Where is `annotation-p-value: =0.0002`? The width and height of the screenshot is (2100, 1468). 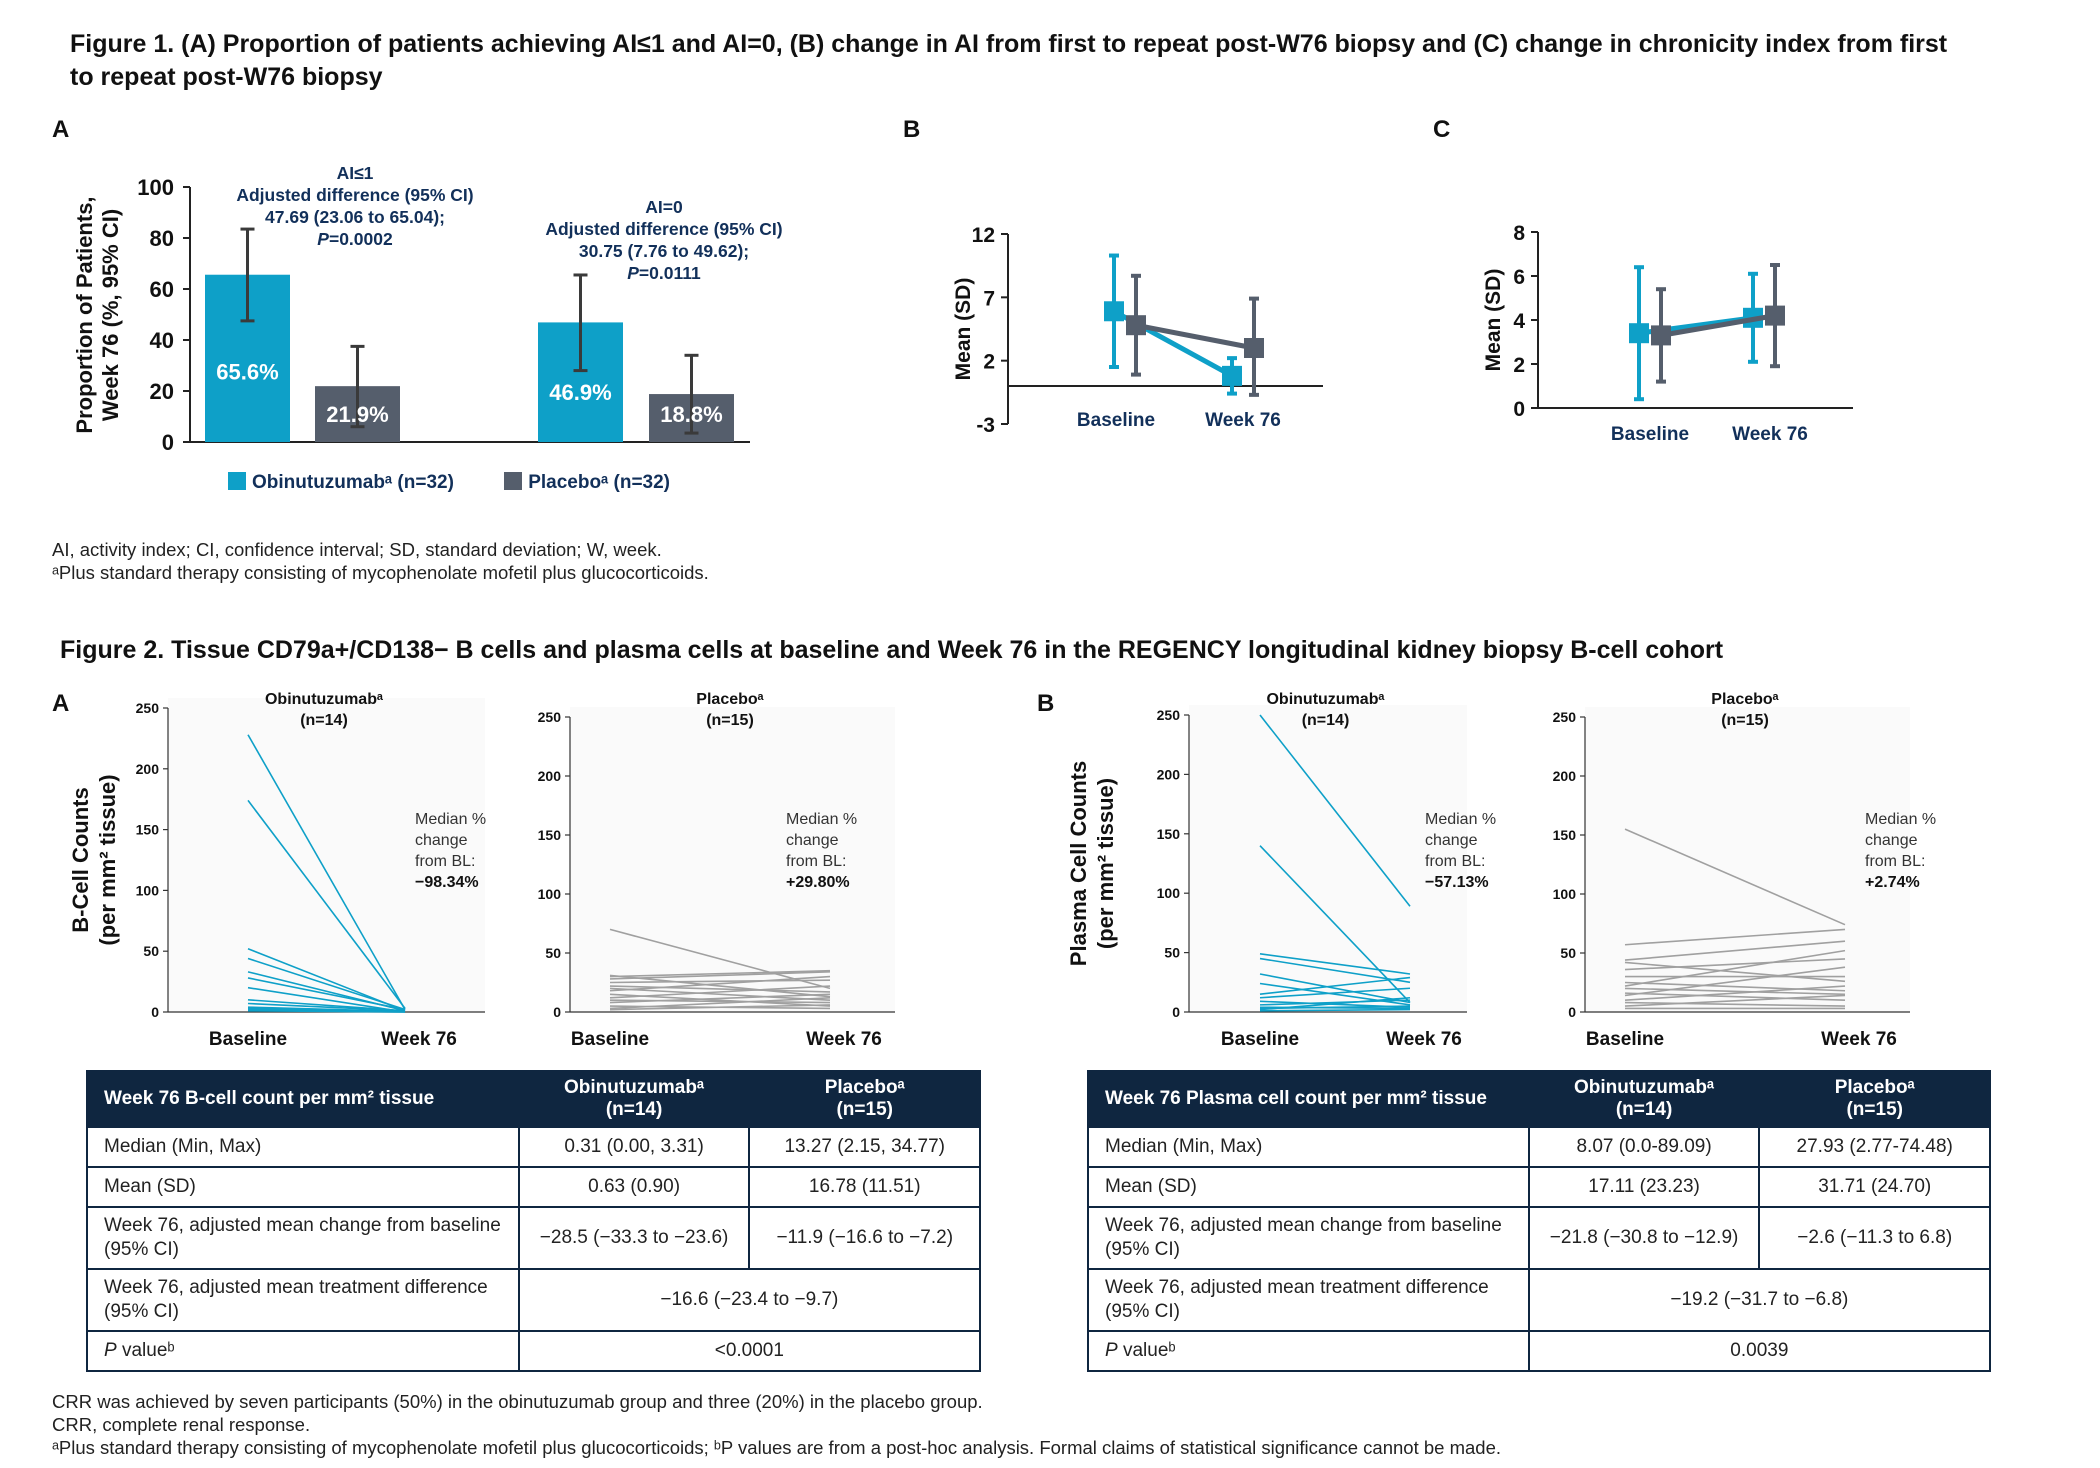
annotation-p-value: =0.0002 is located at coordinates (361, 239).